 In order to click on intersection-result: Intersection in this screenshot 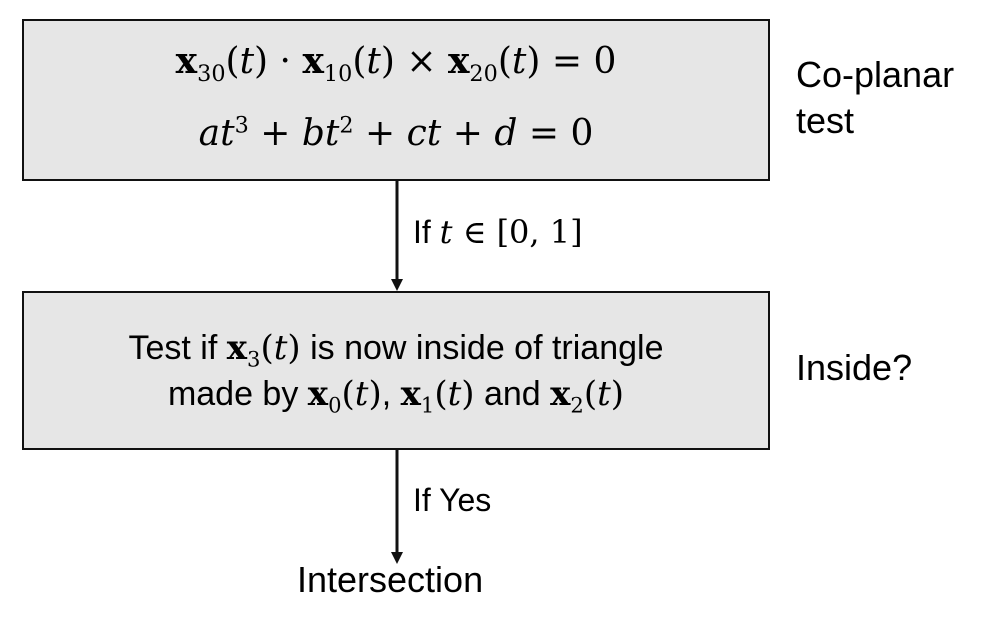, I will do `click(390, 579)`.